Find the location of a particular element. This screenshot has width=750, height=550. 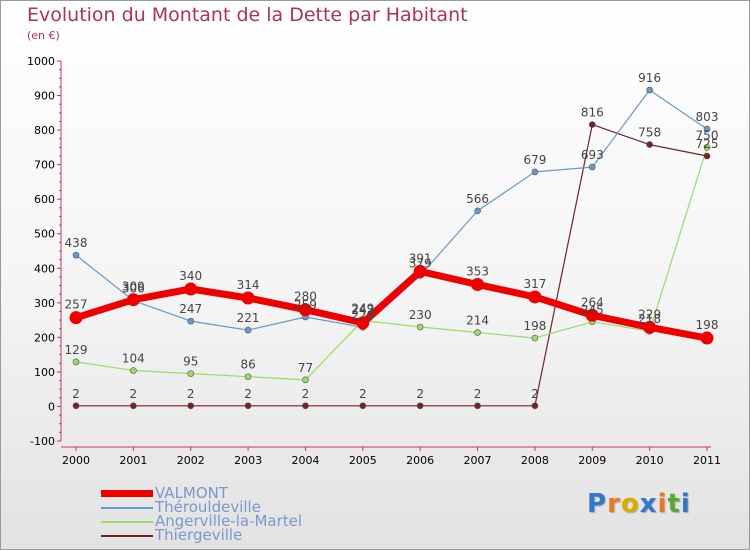

data-label: 242 is located at coordinates (362, 310).